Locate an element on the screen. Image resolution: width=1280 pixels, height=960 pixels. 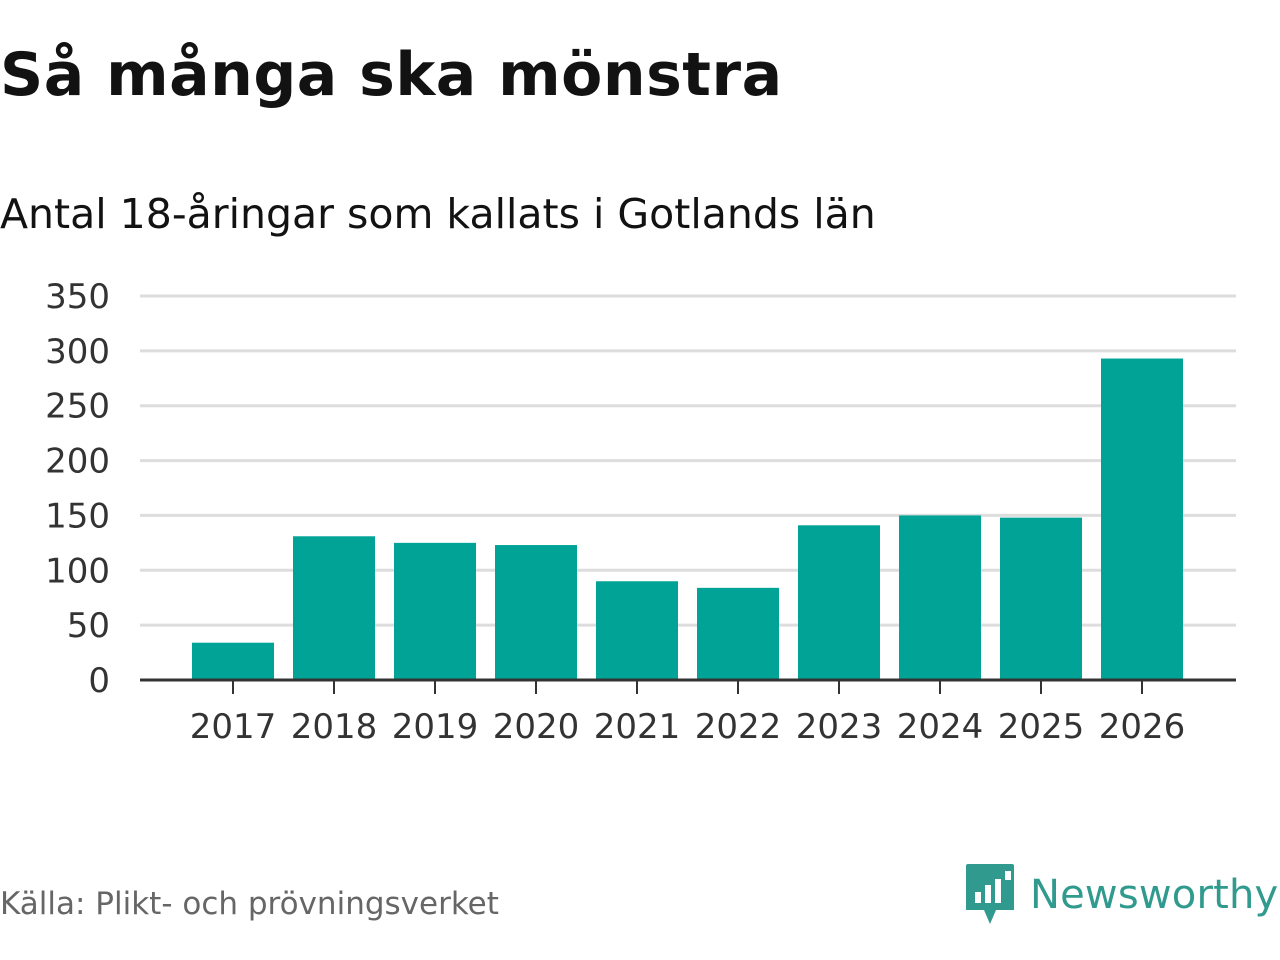
y-tick-label: 0 is located at coordinates (99, 681).